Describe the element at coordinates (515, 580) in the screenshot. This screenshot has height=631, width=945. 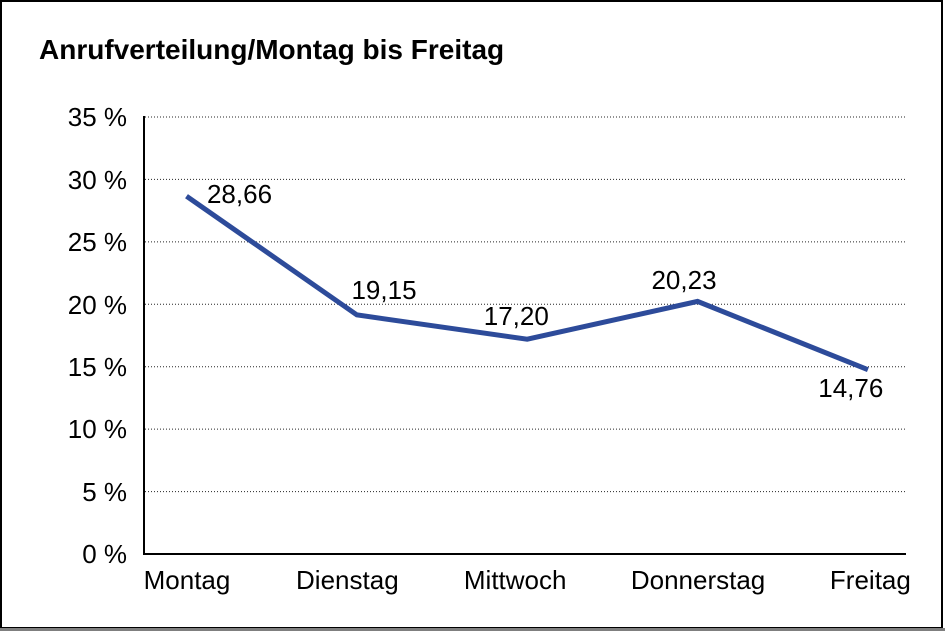
I see `x-axis-category-label: Mittwoch` at that location.